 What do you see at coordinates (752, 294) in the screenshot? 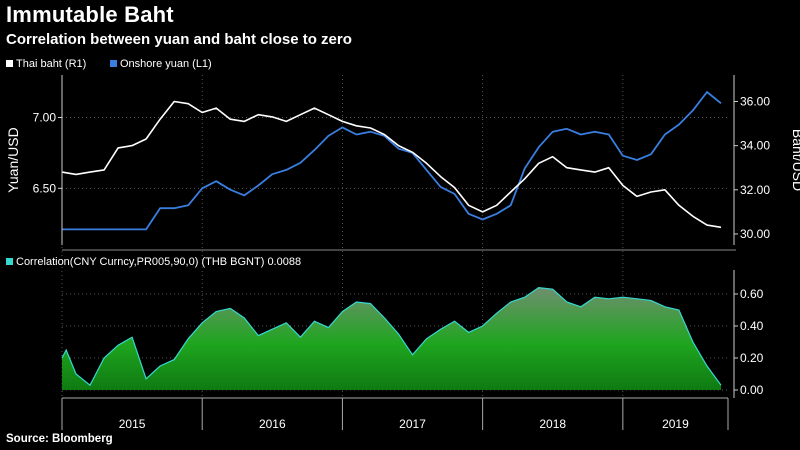
I see `bottom-right-tick-label-0.60: 0.60` at bounding box center [752, 294].